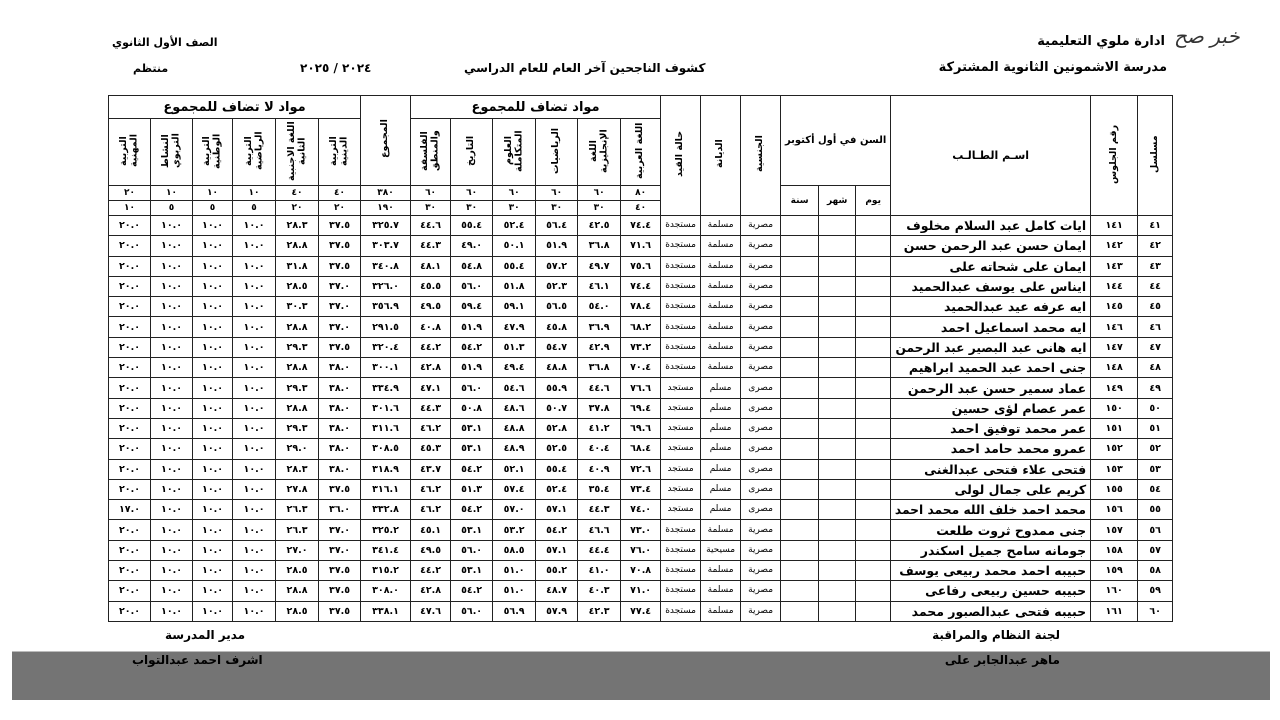  Describe the element at coordinates (991, 246) in the screenshot. I see `student-name-cell: ايمان حسن عبد الرحمن حسن` at that location.